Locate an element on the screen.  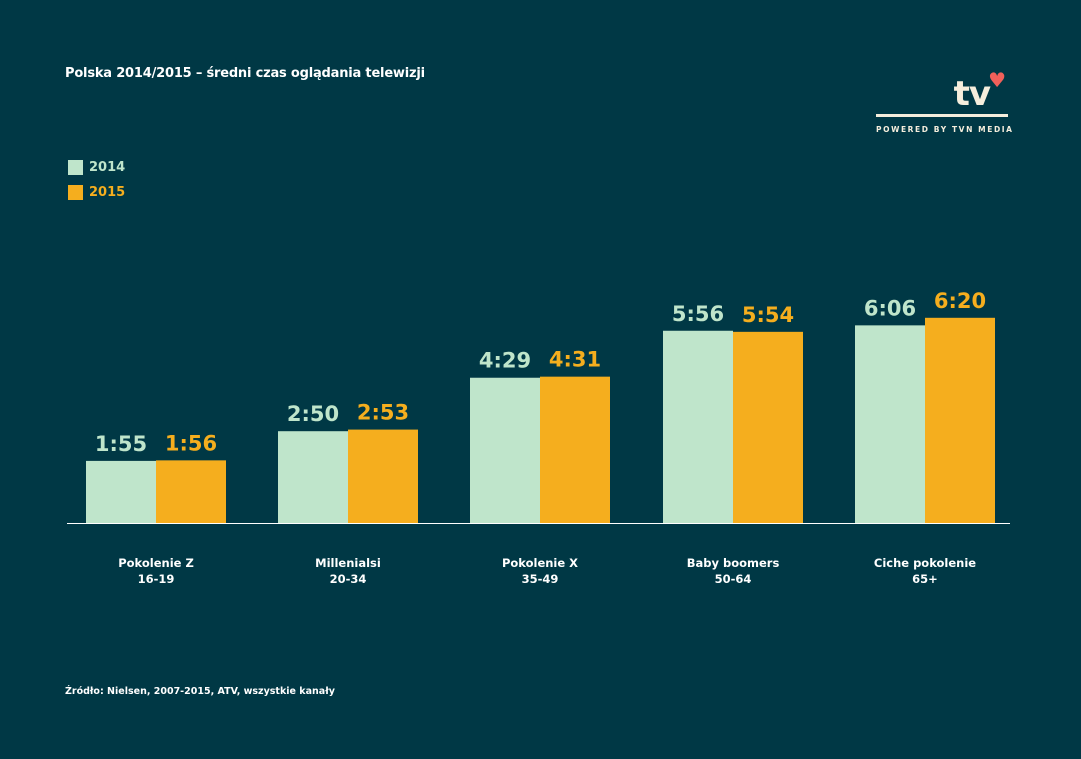
legend-label: 2014 is located at coordinates (107, 167).